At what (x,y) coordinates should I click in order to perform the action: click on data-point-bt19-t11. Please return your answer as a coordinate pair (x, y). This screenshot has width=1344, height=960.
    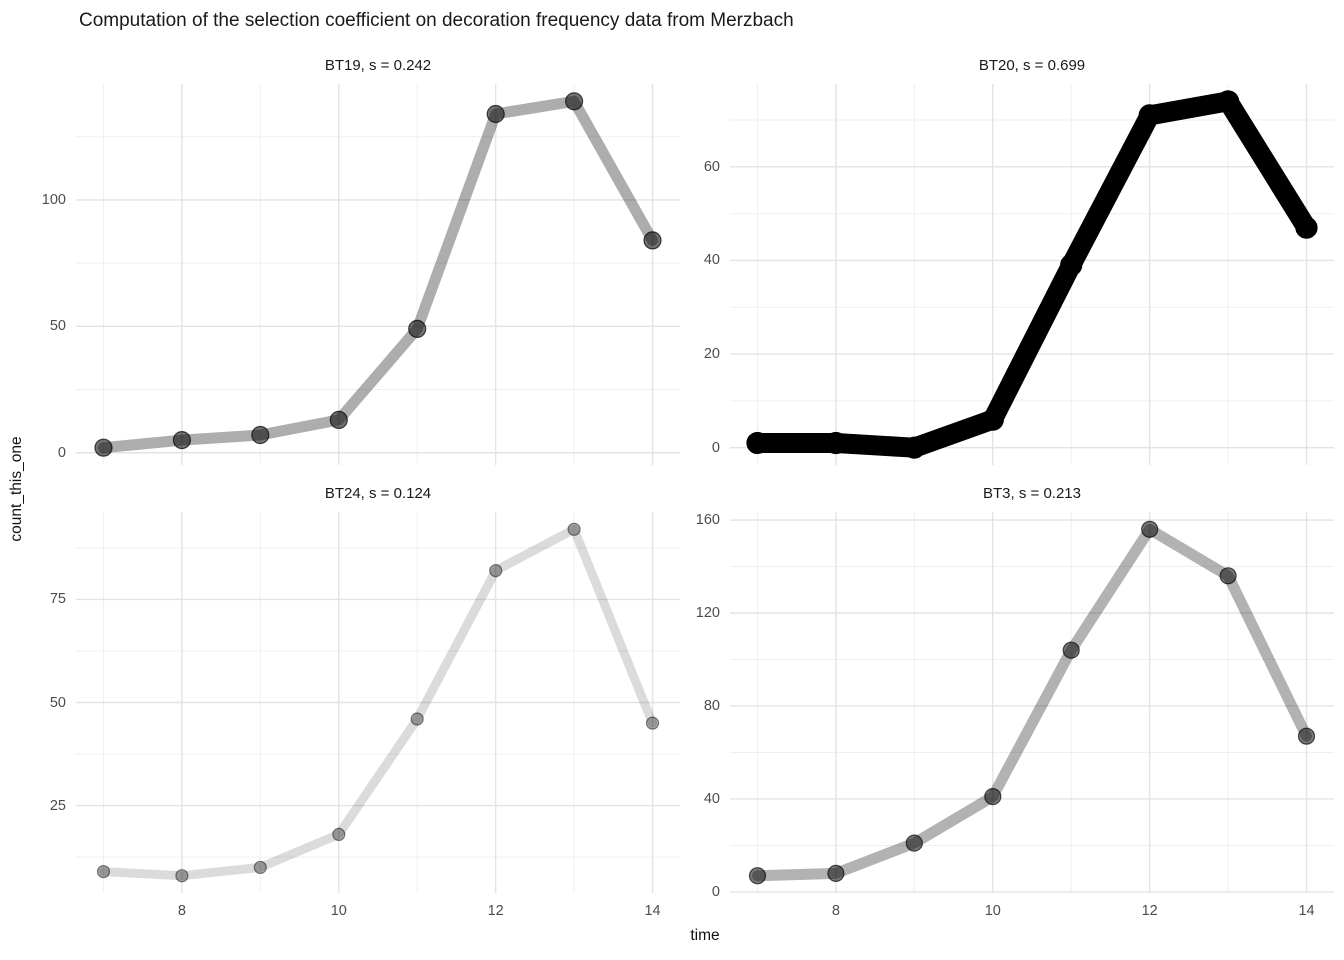
    Looking at the image, I should click on (417, 328).